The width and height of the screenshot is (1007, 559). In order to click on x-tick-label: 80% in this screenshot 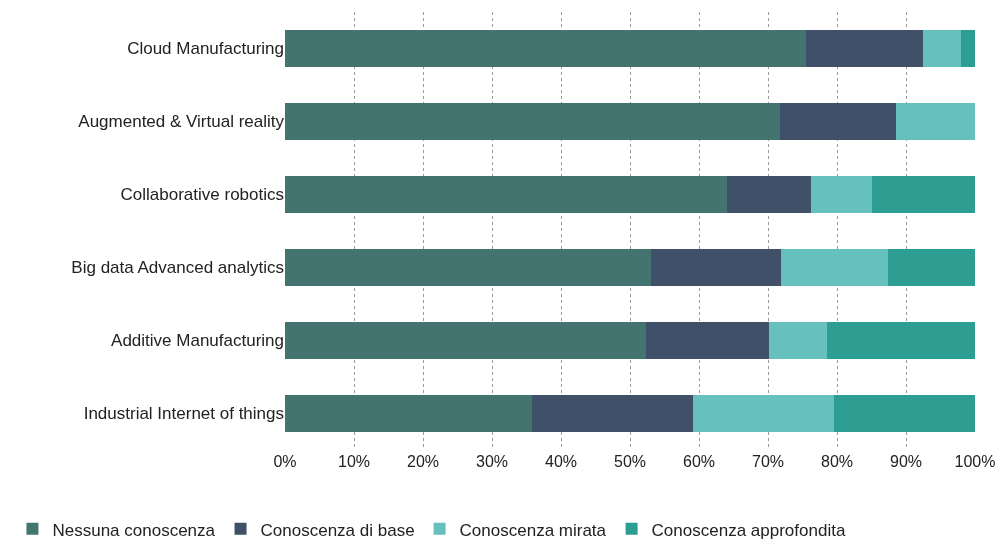, I will do `click(837, 461)`.